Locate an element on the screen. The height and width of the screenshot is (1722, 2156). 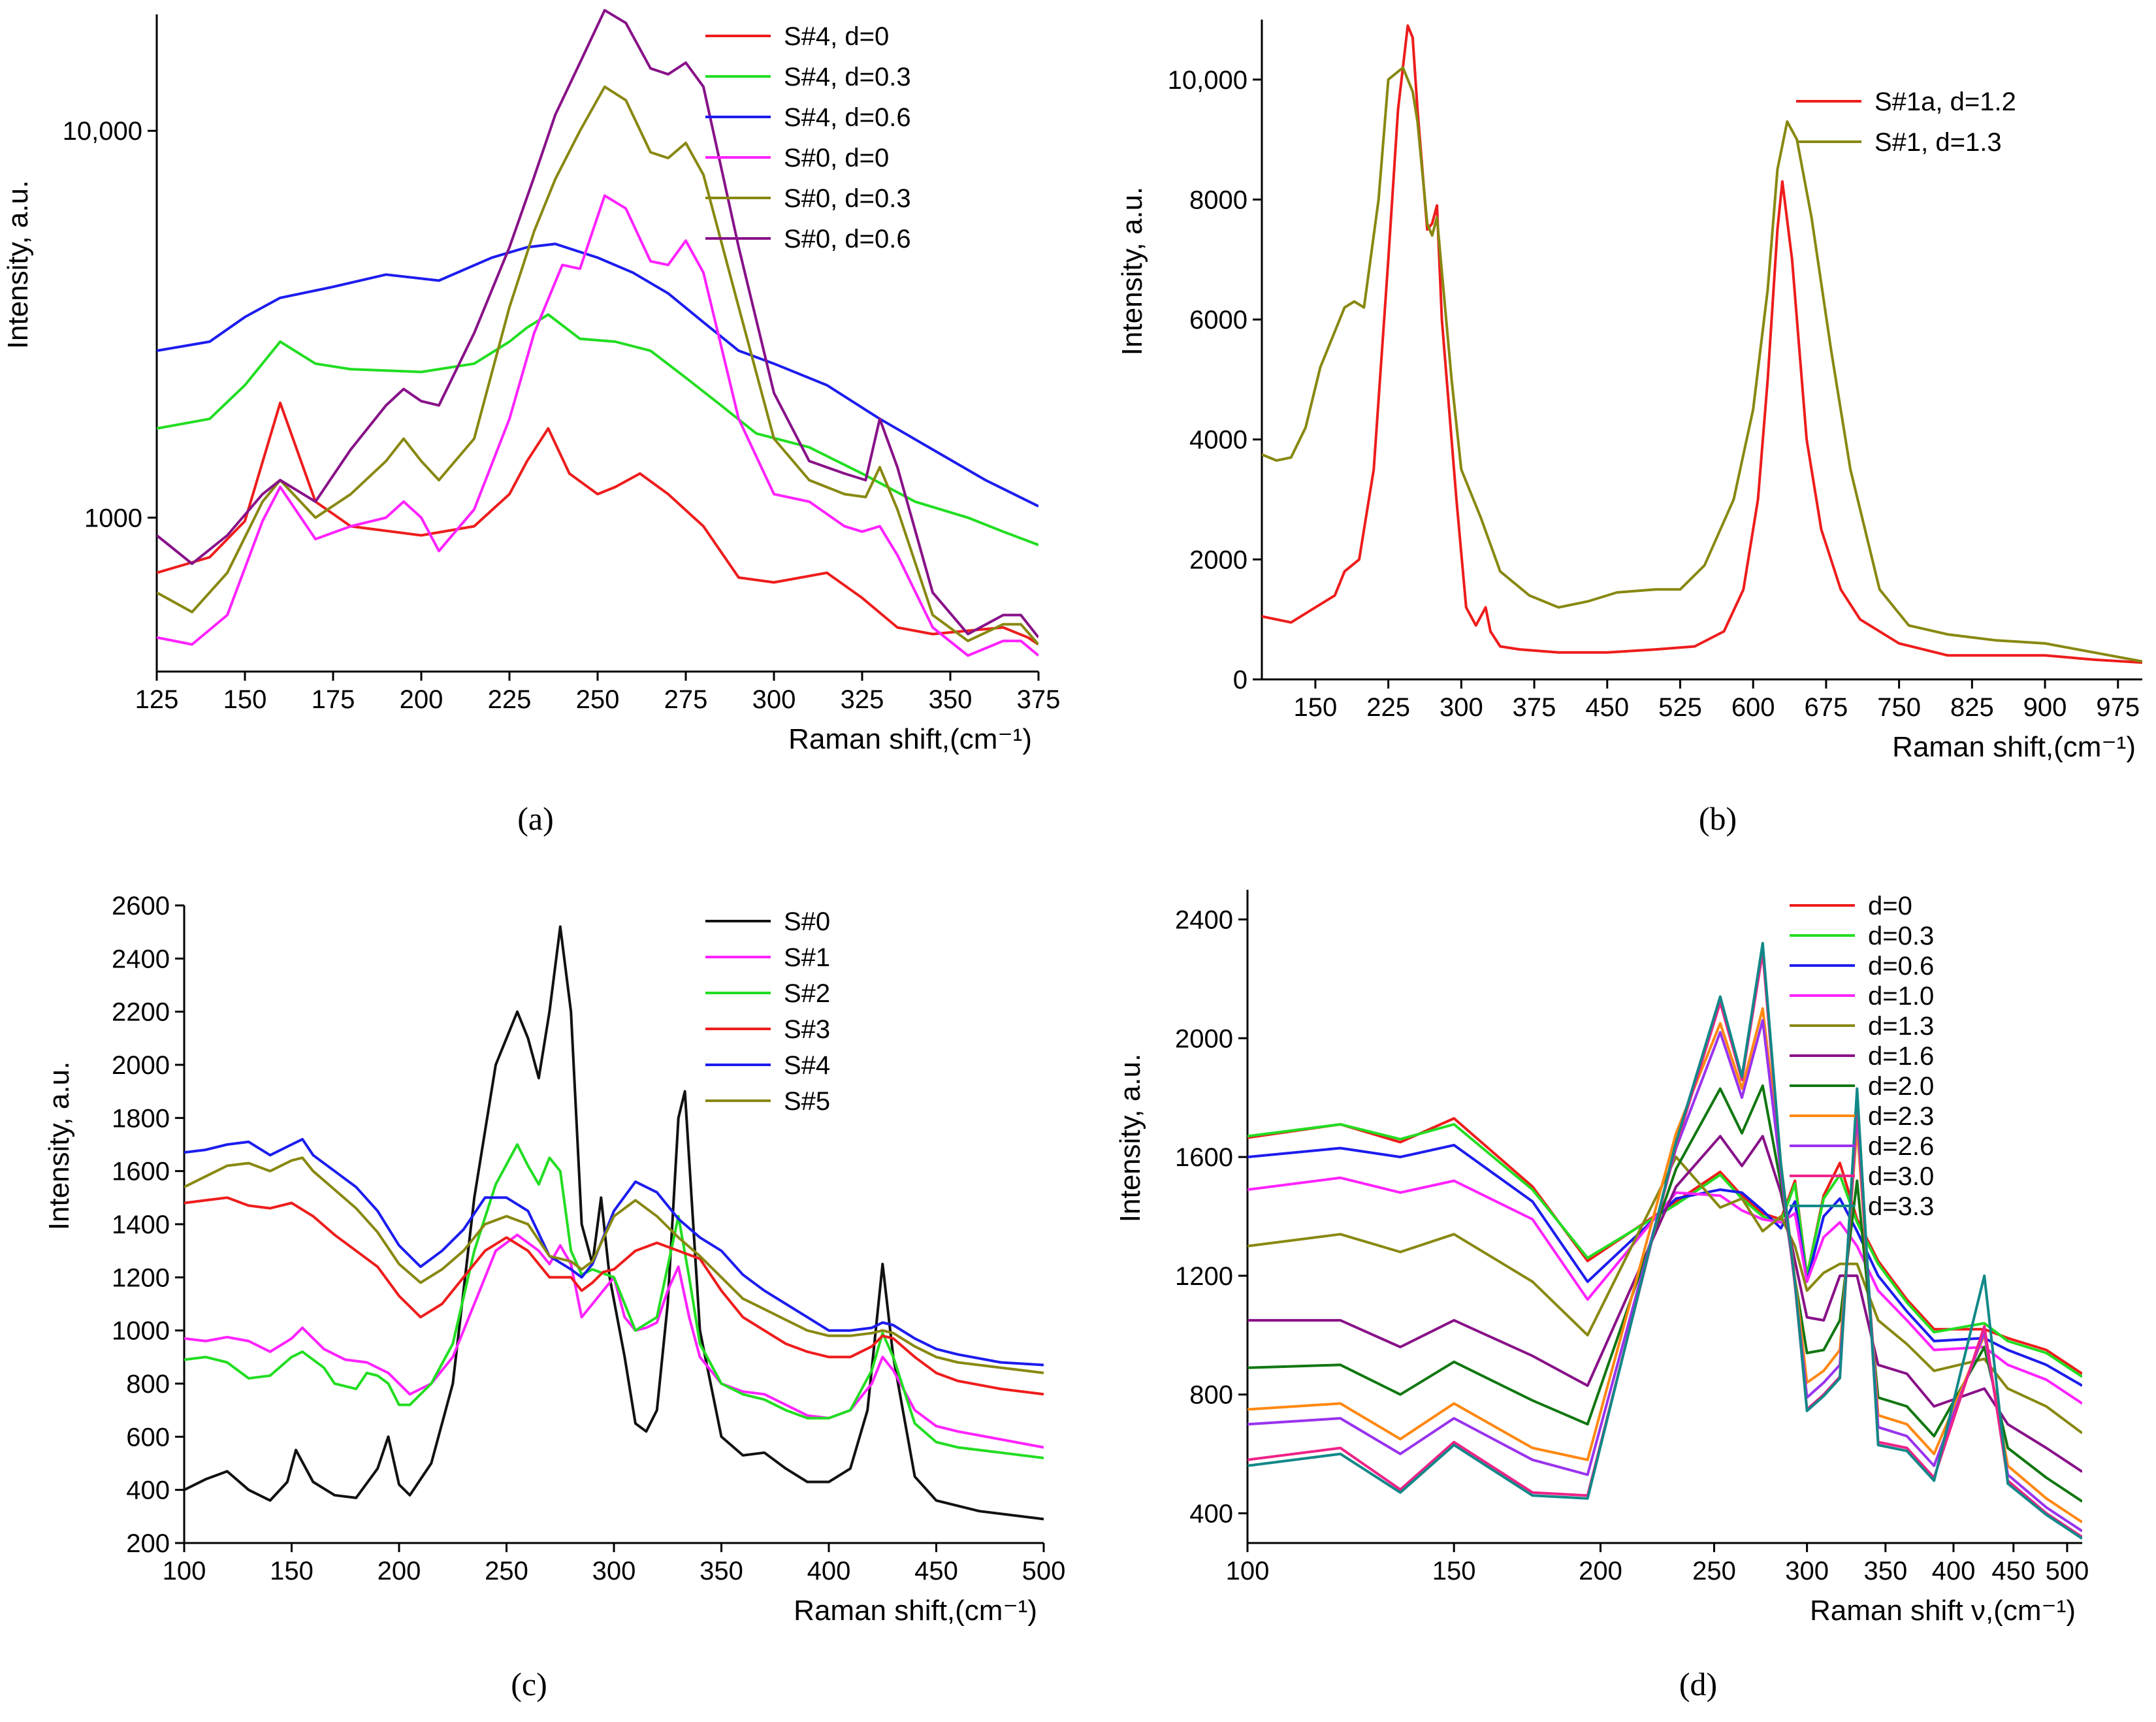
legend-entry: d=0 is located at coordinates (1890, 906).